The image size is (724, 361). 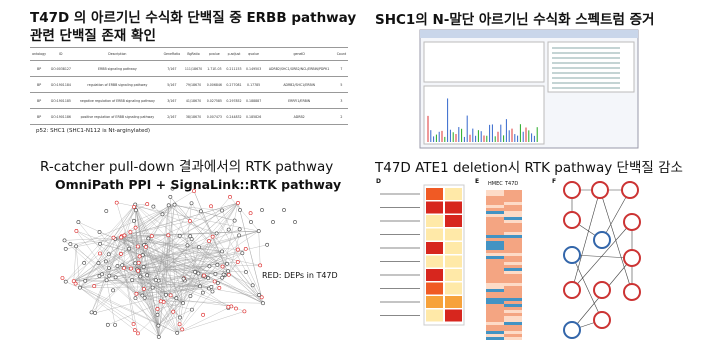 I want to click on pane, so click(x=484, y=115).